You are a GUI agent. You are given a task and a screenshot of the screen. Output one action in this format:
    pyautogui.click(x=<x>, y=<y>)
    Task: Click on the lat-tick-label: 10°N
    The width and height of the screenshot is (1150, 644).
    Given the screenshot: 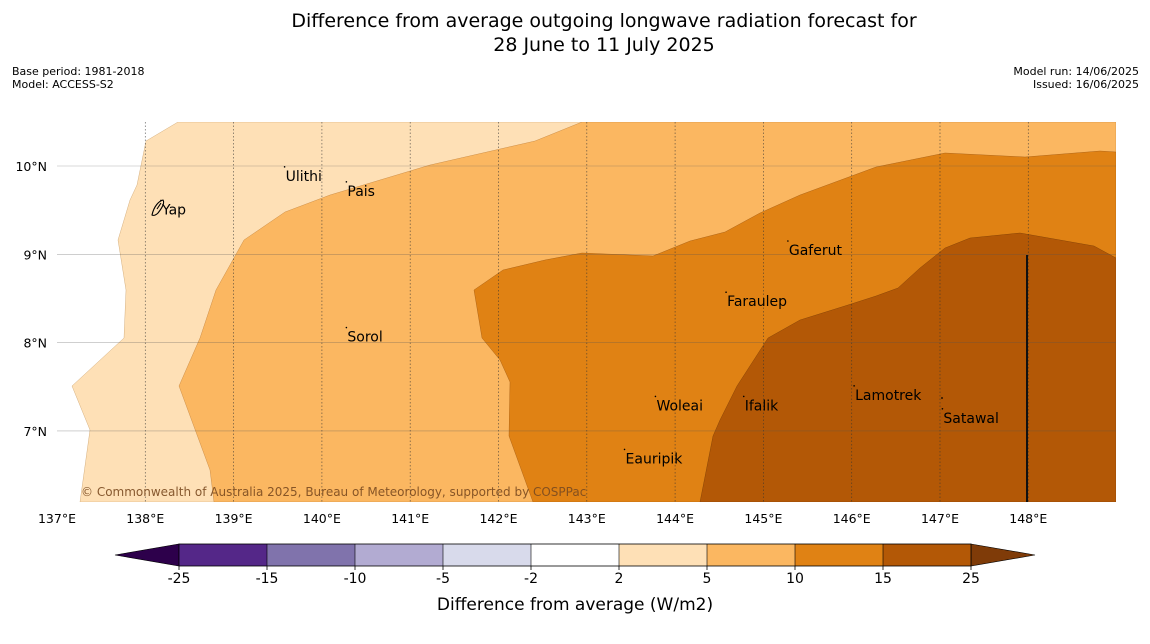 What is the action you would take?
    pyautogui.click(x=31, y=166)
    